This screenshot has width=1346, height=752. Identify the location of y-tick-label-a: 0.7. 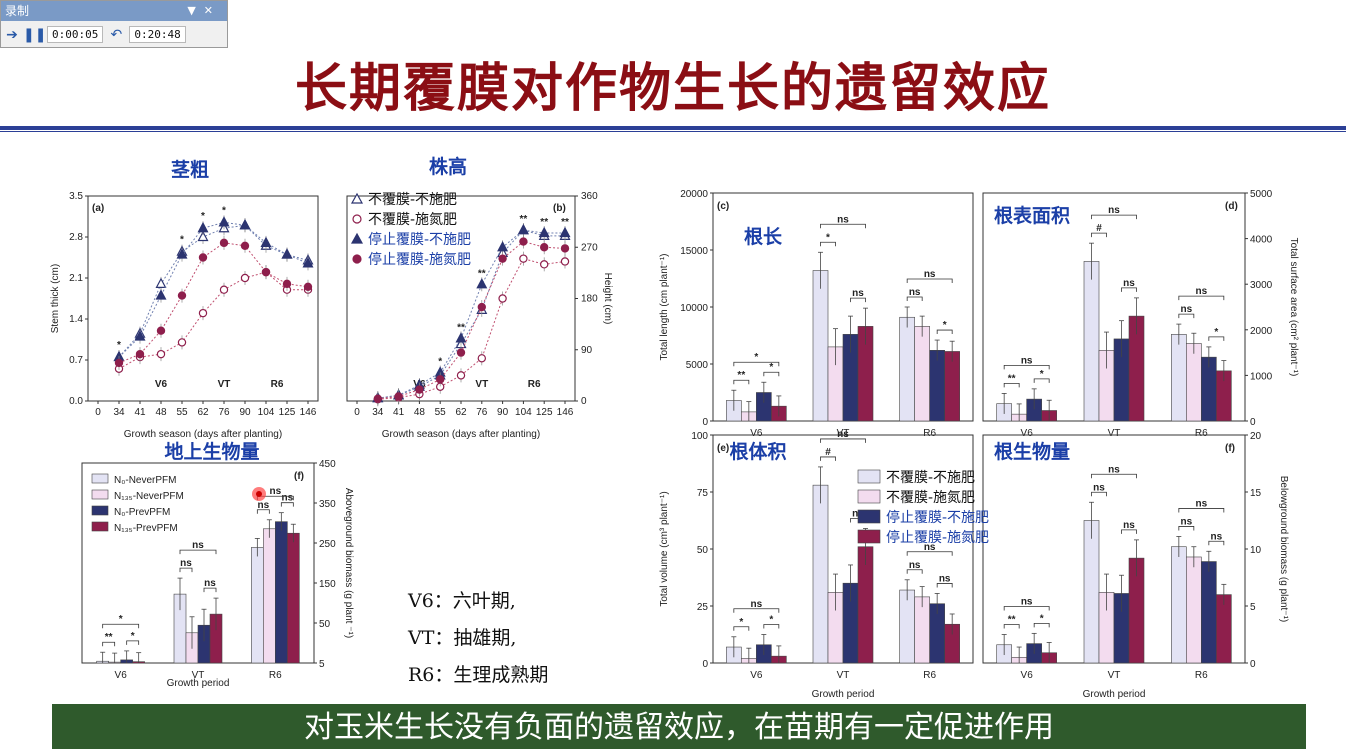
(76, 360).